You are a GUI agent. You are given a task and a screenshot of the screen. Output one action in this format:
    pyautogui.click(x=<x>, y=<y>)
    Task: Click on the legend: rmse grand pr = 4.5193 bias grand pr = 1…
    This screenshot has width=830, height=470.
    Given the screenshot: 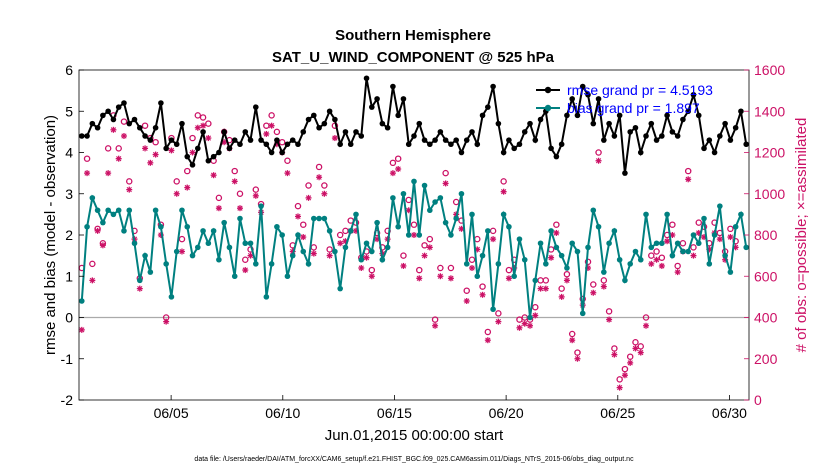 What is the action you would take?
    pyautogui.click(x=624, y=99)
    